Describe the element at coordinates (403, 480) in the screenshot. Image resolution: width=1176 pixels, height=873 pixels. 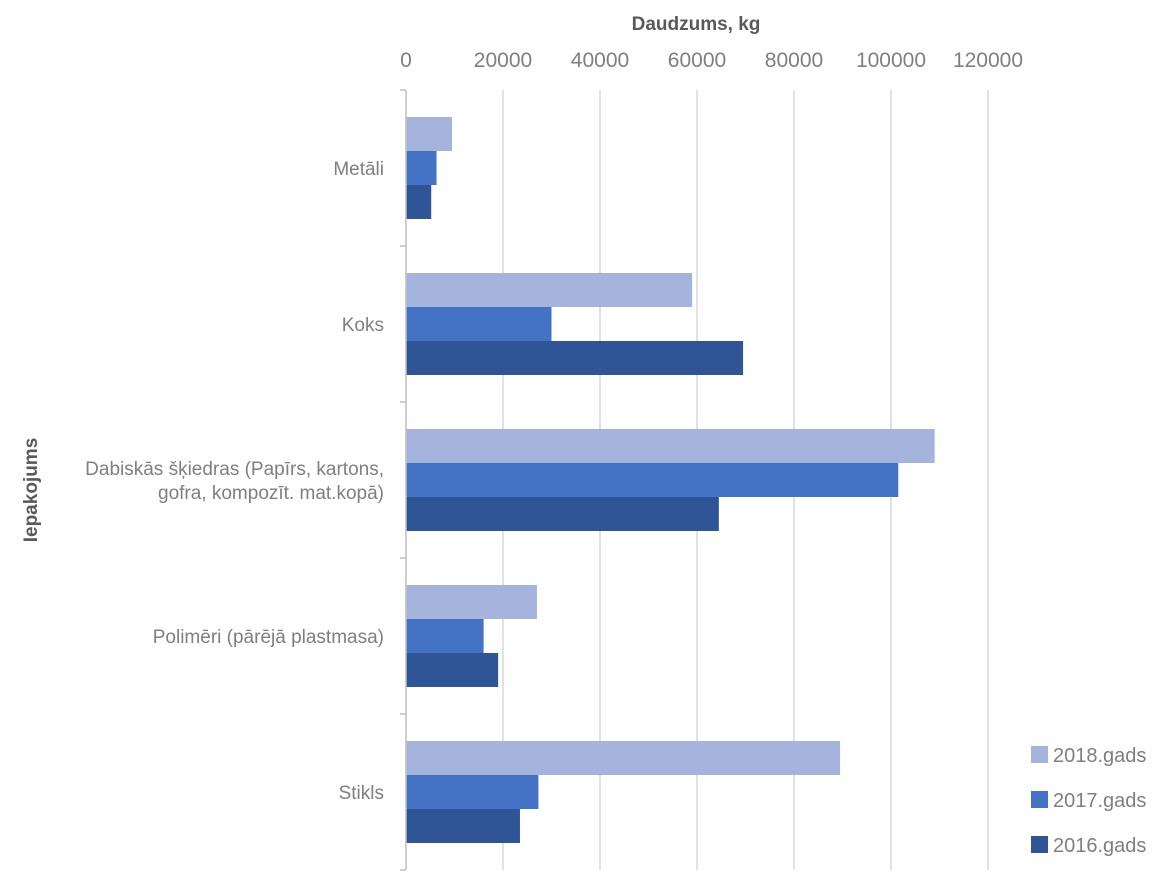
I see `category-axis` at that location.